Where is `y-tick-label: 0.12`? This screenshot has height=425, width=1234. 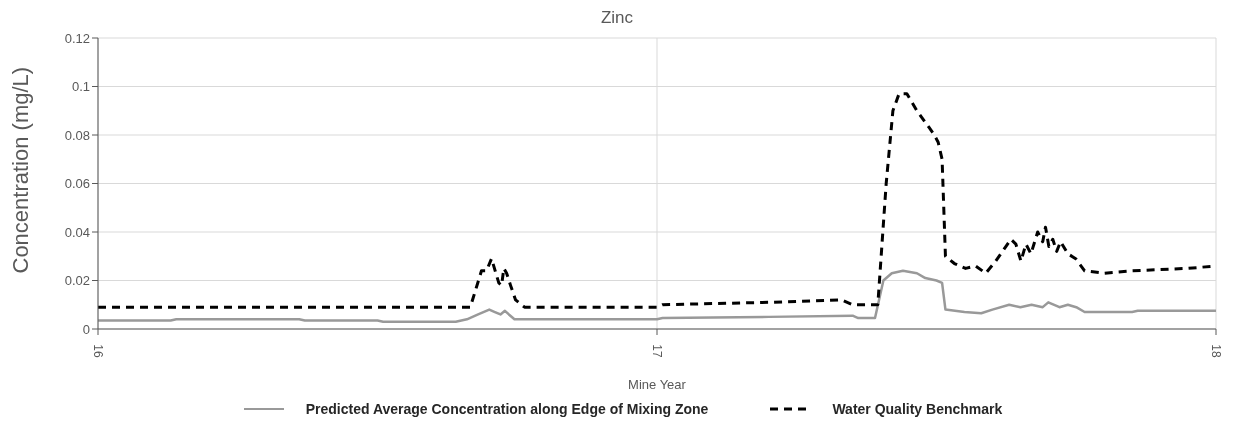 y-tick-label: 0.12 is located at coordinates (77, 38).